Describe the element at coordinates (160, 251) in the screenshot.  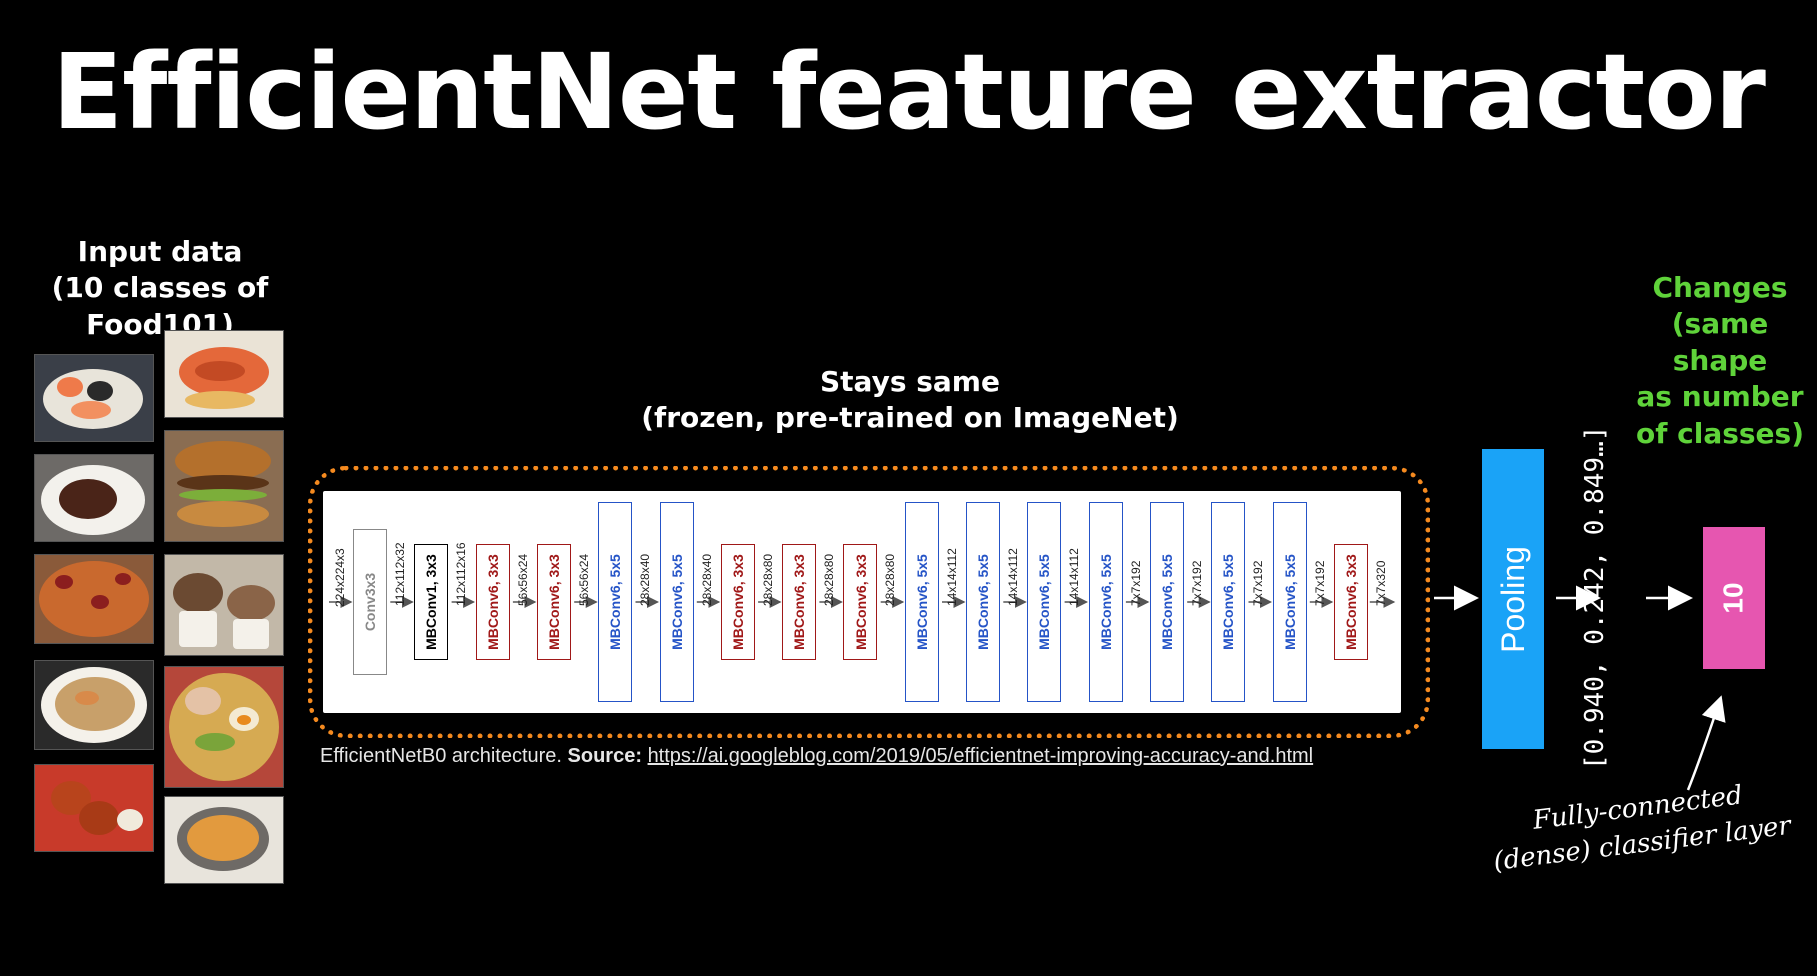
I see `input-heading-line1: Input data` at that location.